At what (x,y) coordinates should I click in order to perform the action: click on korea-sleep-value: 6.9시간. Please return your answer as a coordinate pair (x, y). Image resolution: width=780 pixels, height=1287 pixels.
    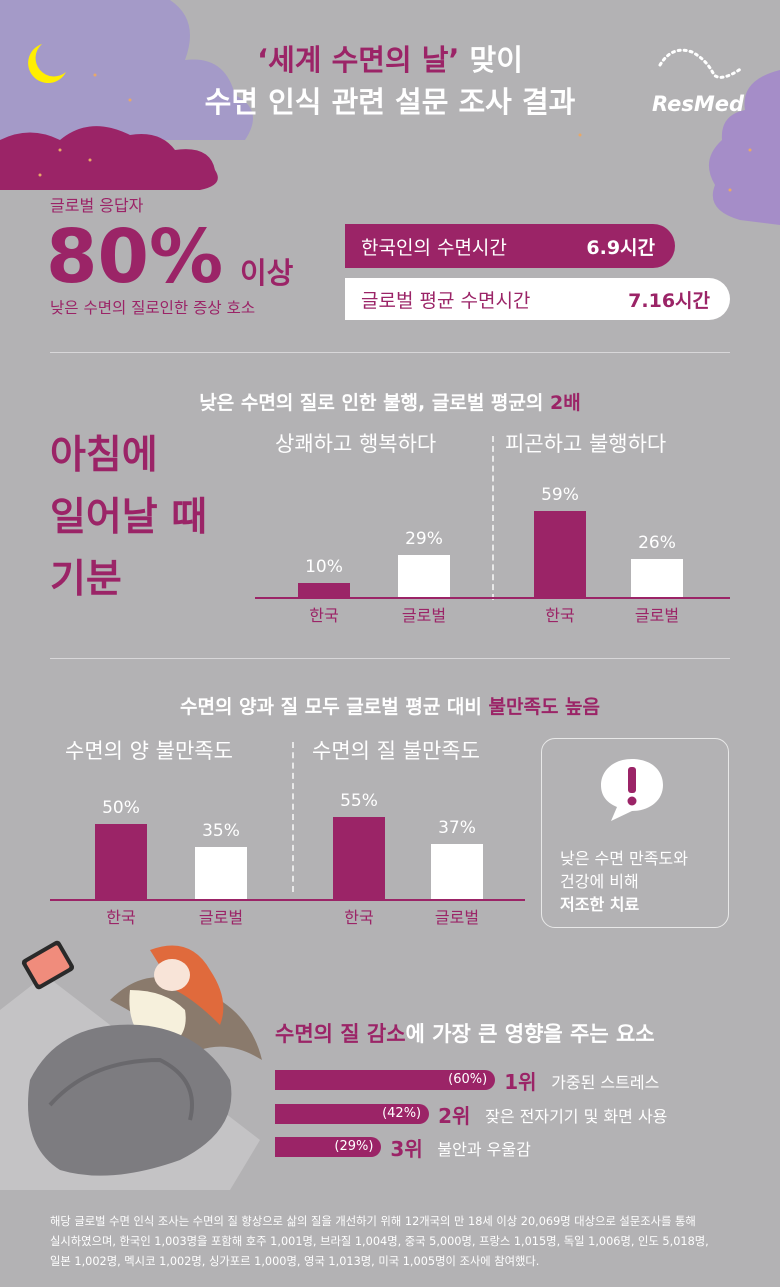
    Looking at the image, I should click on (620, 247).